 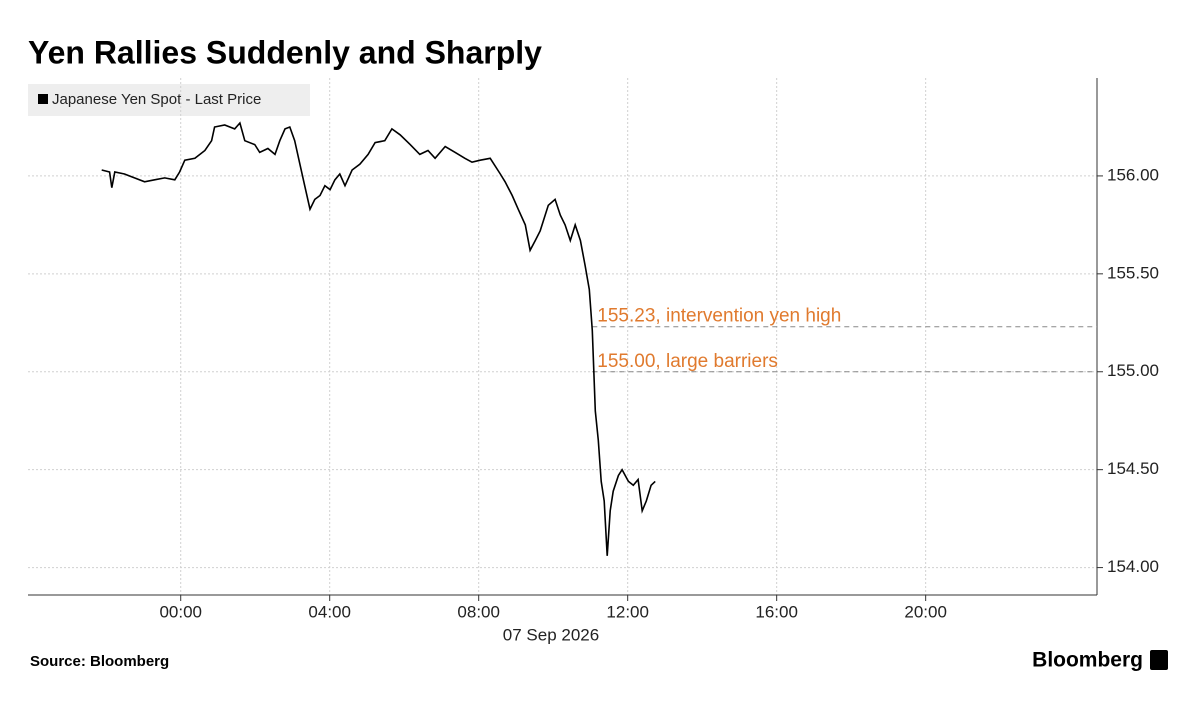 What do you see at coordinates (687, 361) in the screenshot?
I see `annotation-text: 155.00, large barriers` at bounding box center [687, 361].